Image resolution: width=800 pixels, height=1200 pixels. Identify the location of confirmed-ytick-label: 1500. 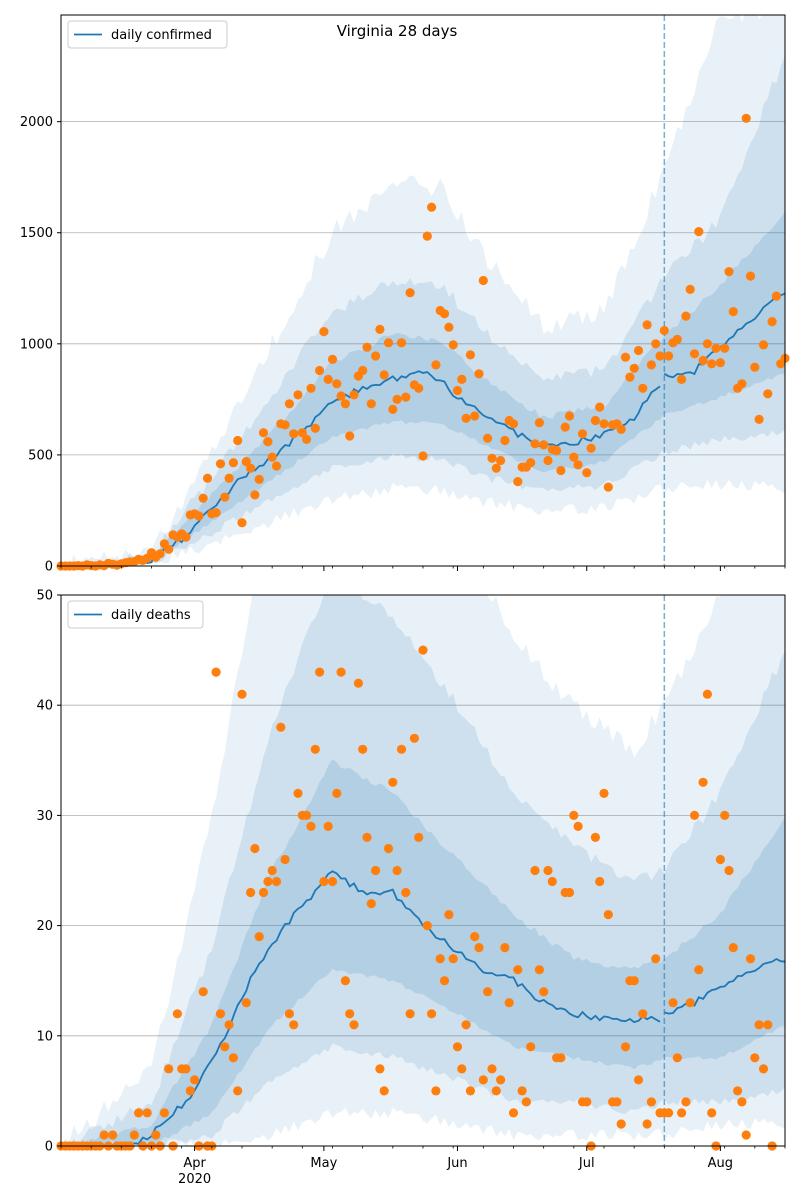
(36, 233).